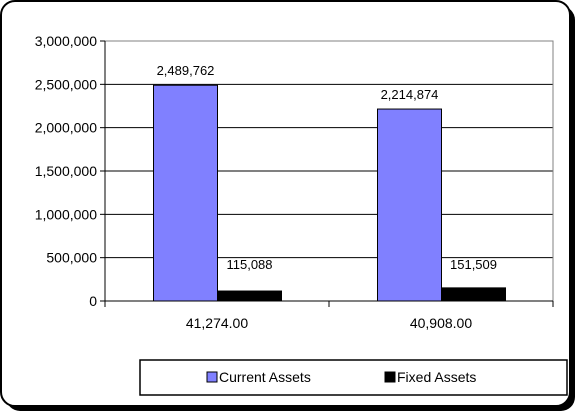  What do you see at coordinates (441, 323) in the screenshot?
I see `x-tick-label: 40,908.00` at bounding box center [441, 323].